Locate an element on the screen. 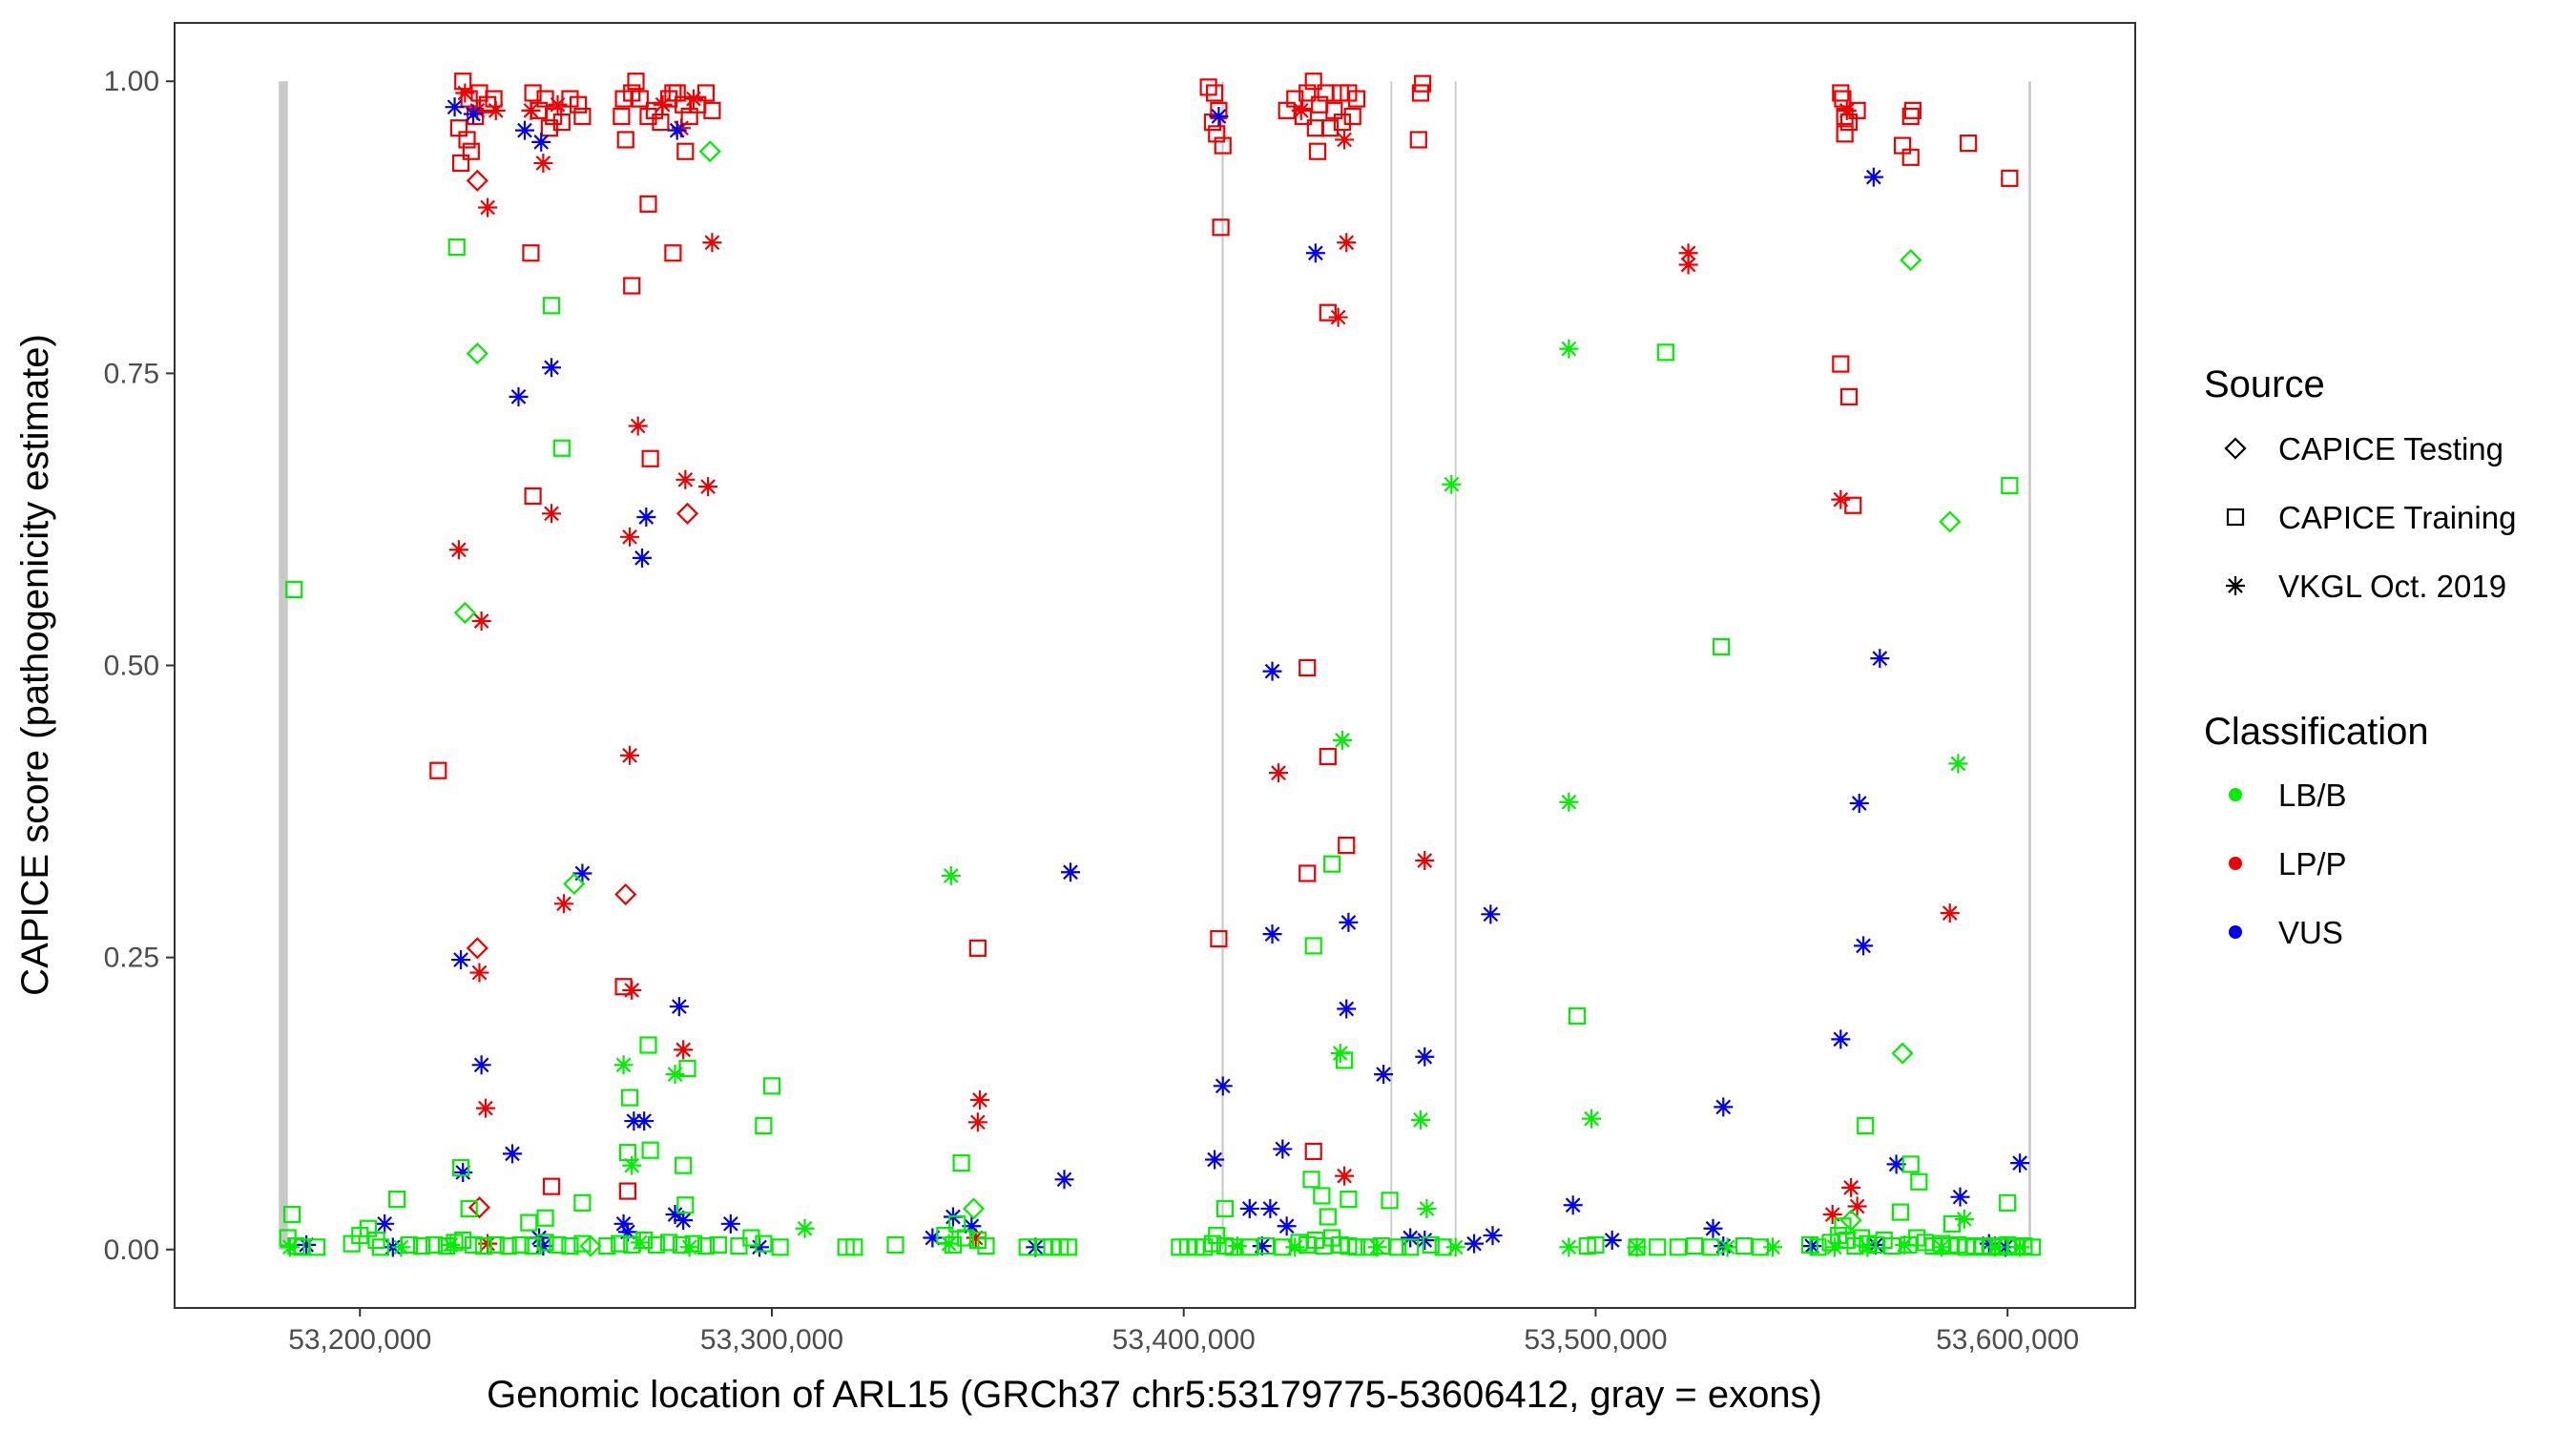 This screenshot has width=2576, height=1431. legend-item-asterisk: VKGL Oct. 2019 is located at coordinates (2366, 586).